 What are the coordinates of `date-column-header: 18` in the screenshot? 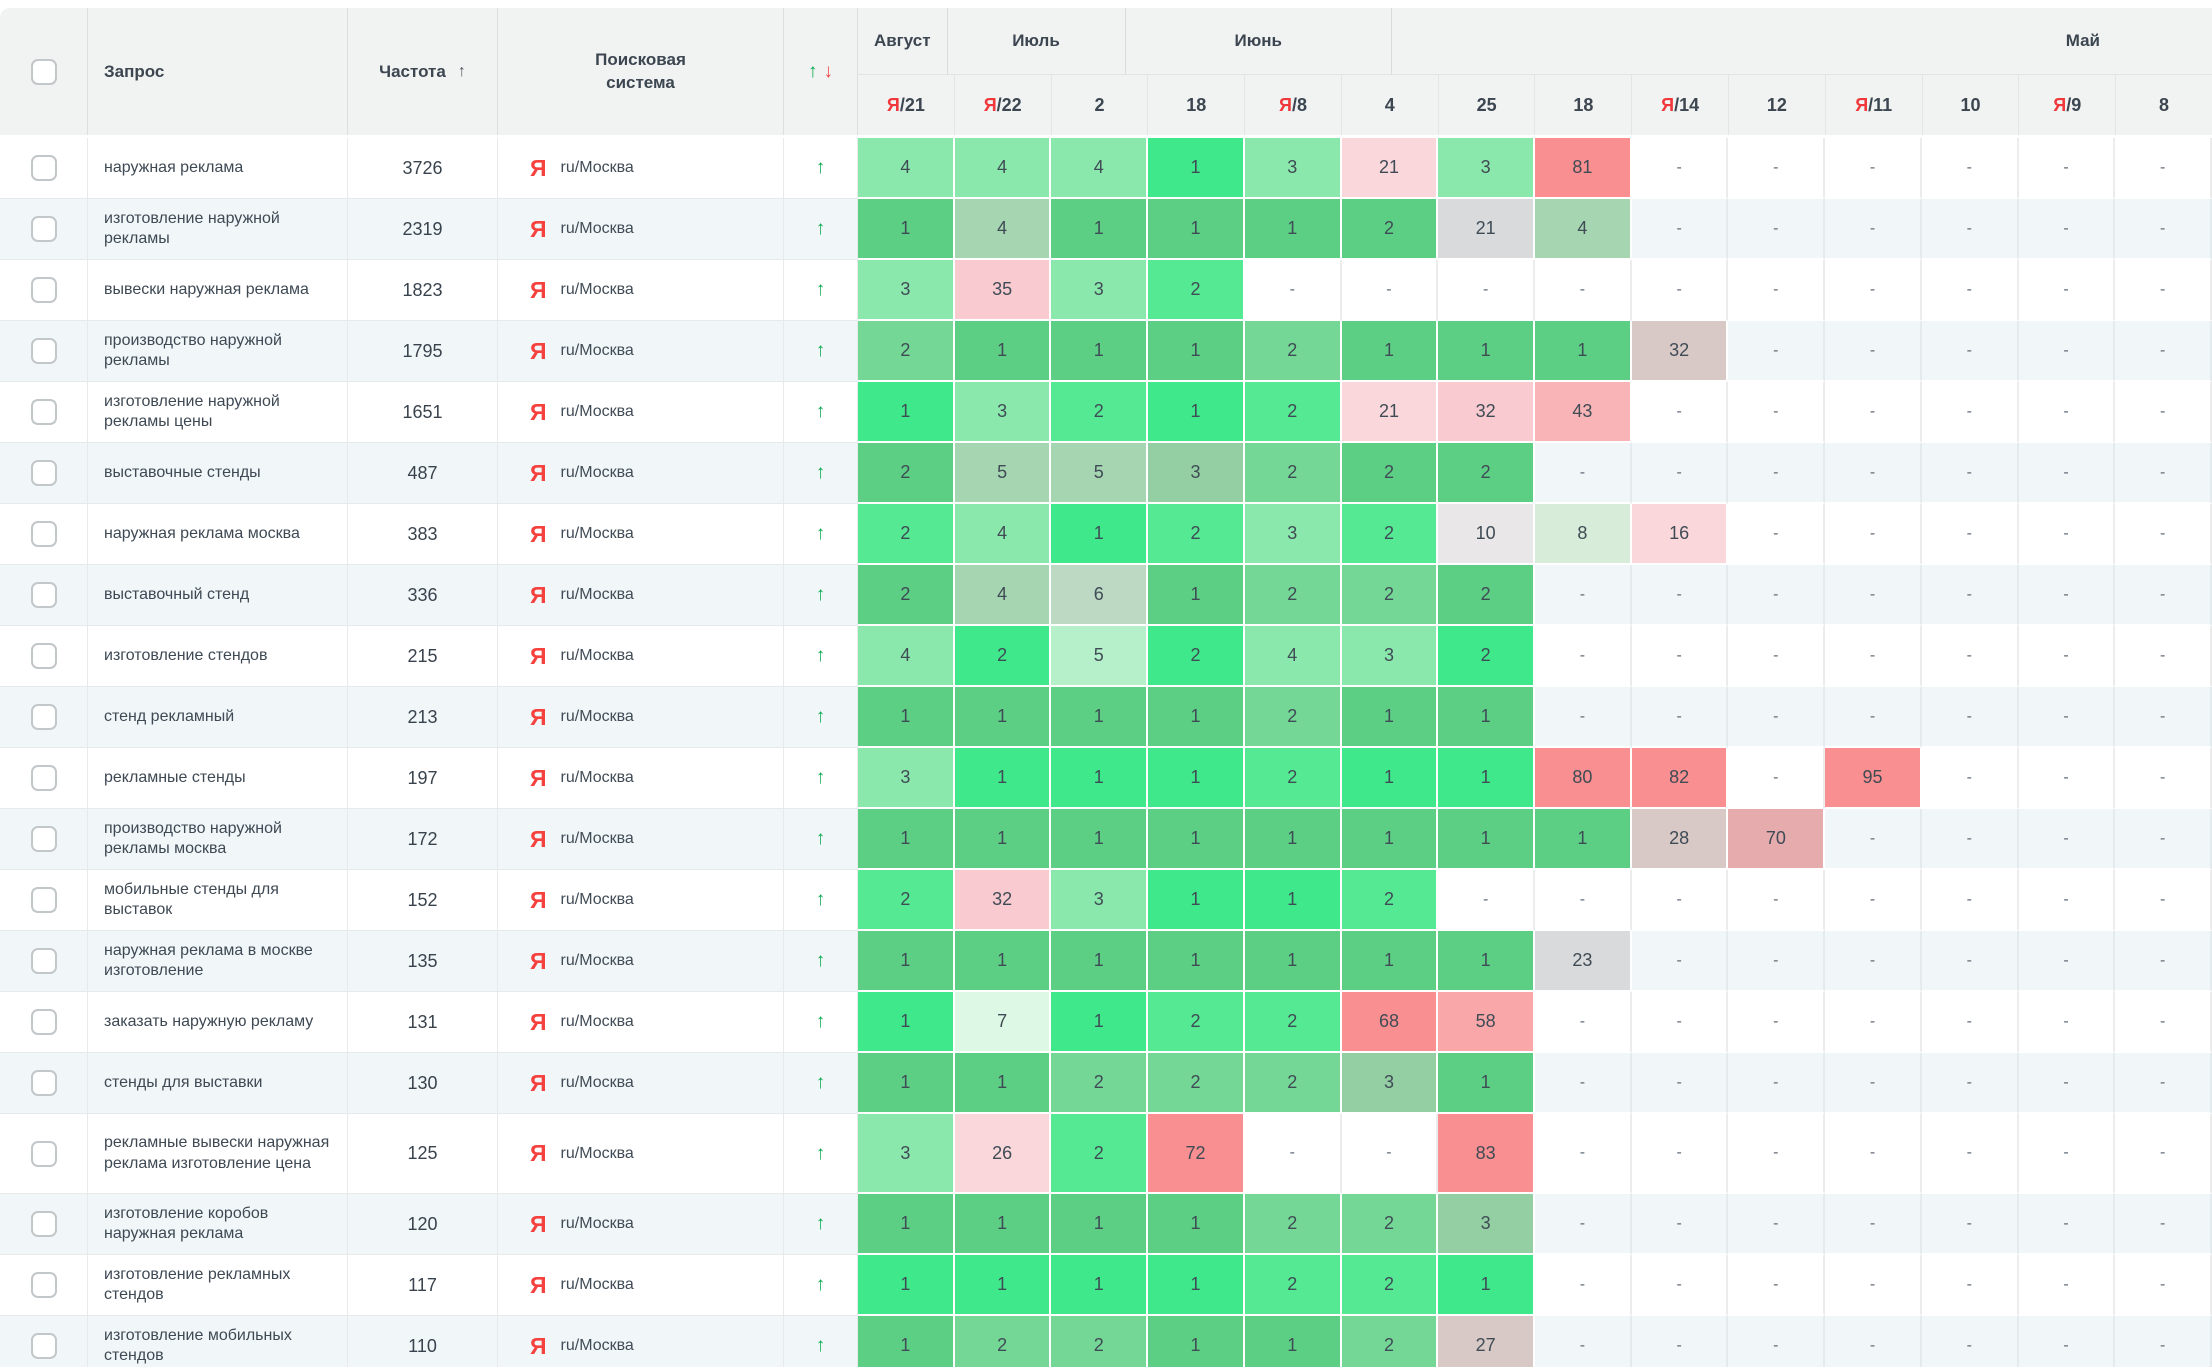 It's located at (1197, 105).